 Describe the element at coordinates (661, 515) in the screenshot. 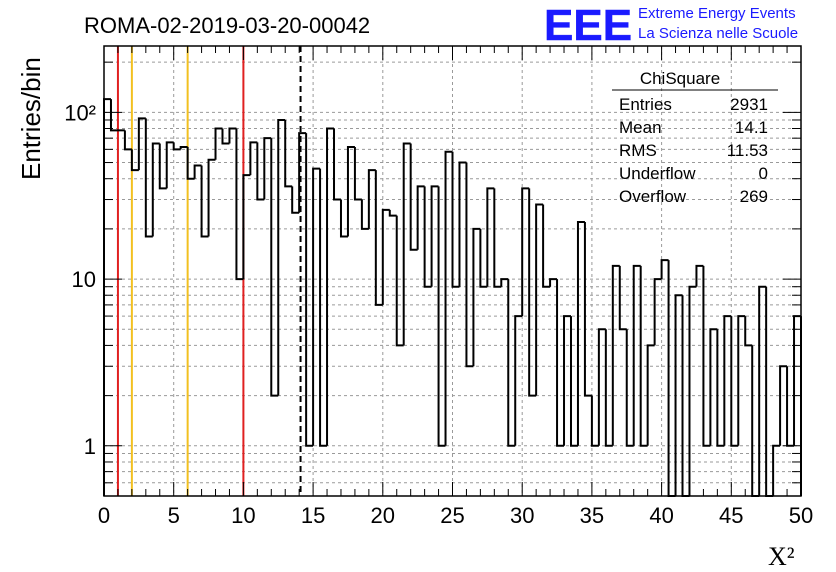

I see `x-tick-label: 40` at that location.